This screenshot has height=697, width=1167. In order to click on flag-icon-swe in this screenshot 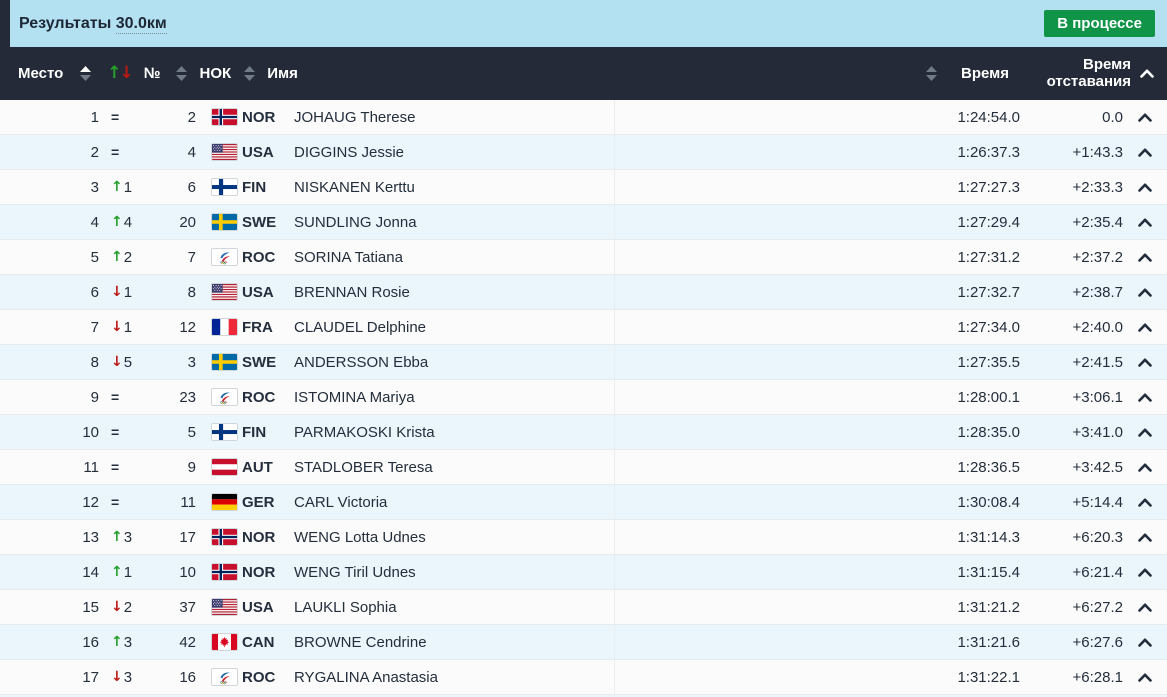, I will do `click(224, 222)`.